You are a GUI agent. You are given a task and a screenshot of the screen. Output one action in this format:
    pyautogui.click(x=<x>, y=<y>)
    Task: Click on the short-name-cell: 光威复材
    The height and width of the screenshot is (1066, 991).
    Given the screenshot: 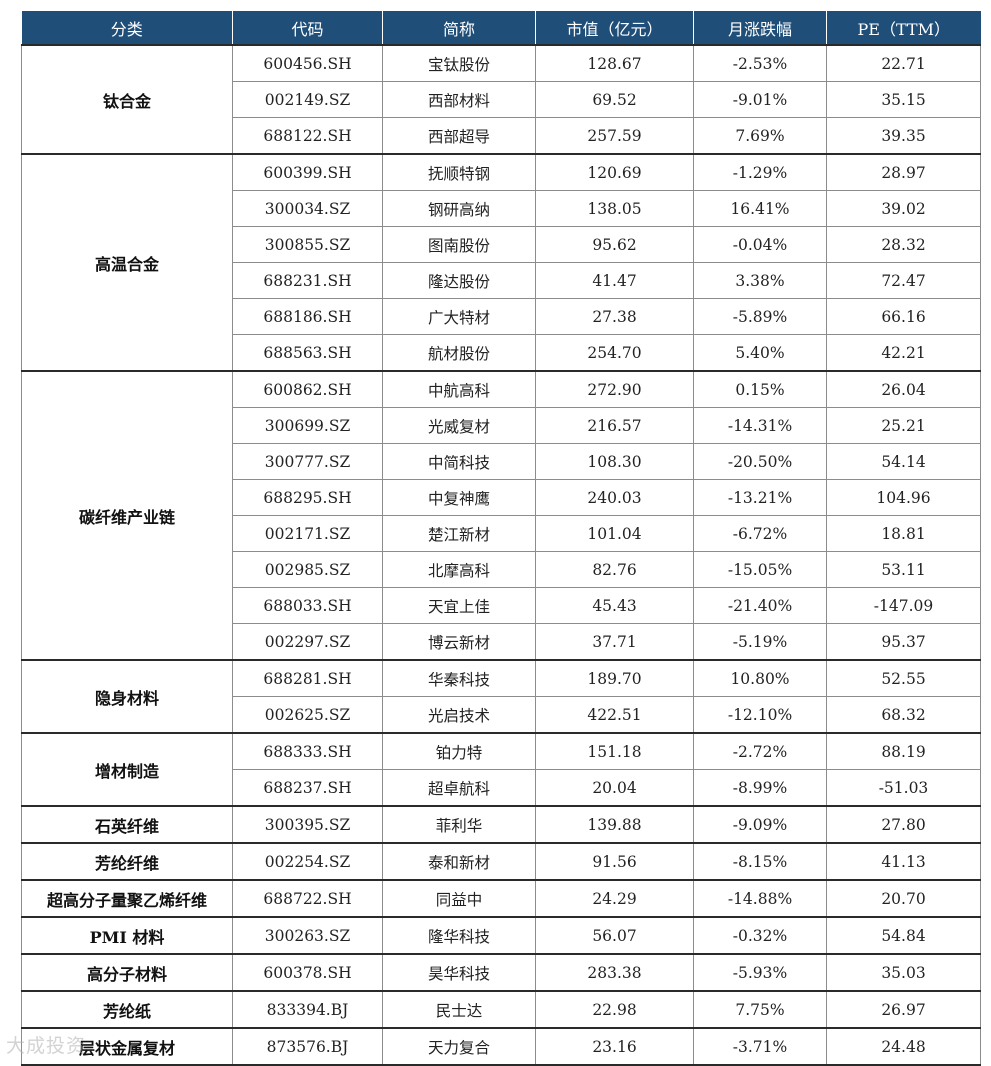 What is the action you would take?
    pyautogui.click(x=459, y=425)
    